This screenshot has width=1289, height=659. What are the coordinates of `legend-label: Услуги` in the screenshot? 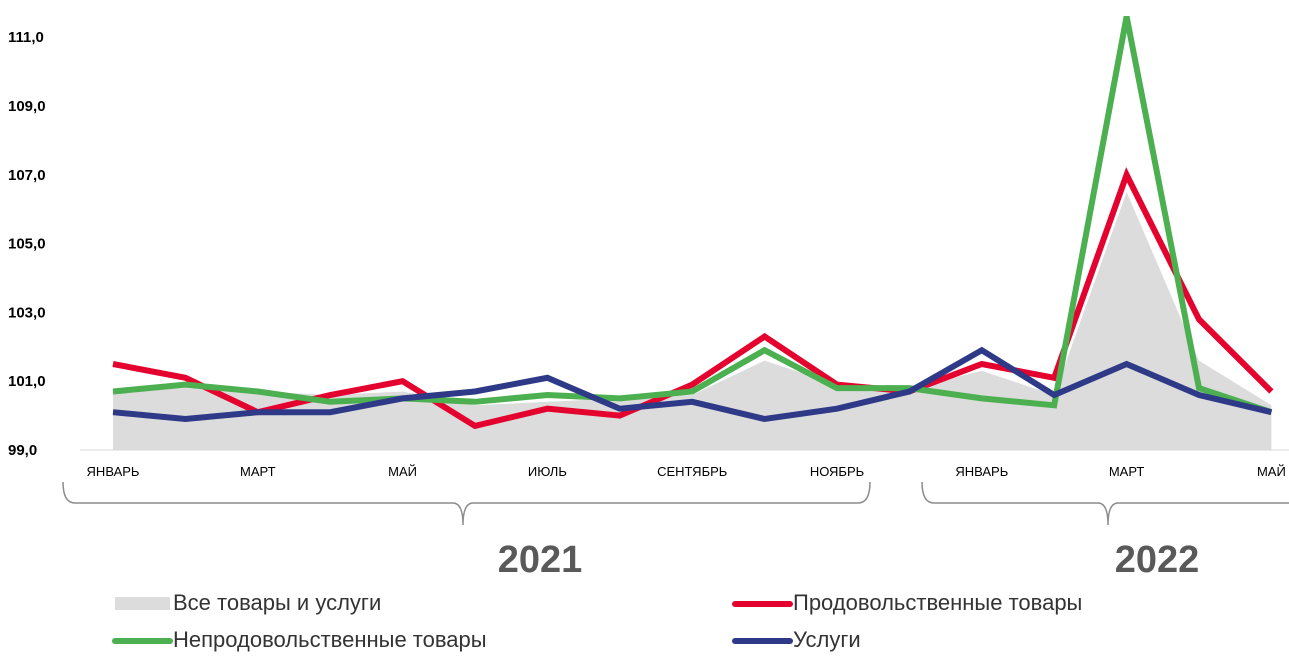 It's located at (827, 639).